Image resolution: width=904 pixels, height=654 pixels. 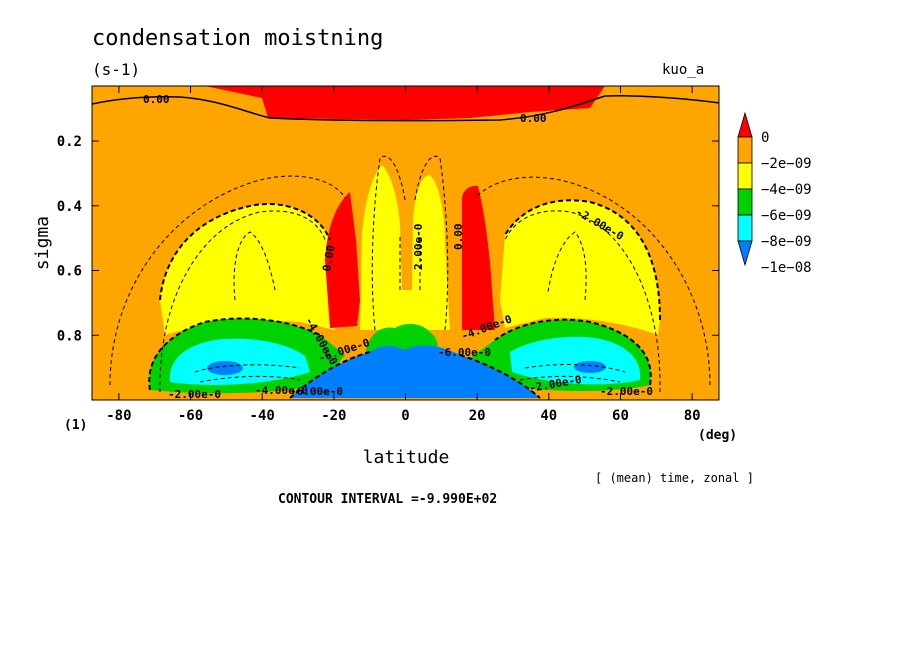 I want to click on colorbar-label: −6e−09, so click(x=786, y=216).